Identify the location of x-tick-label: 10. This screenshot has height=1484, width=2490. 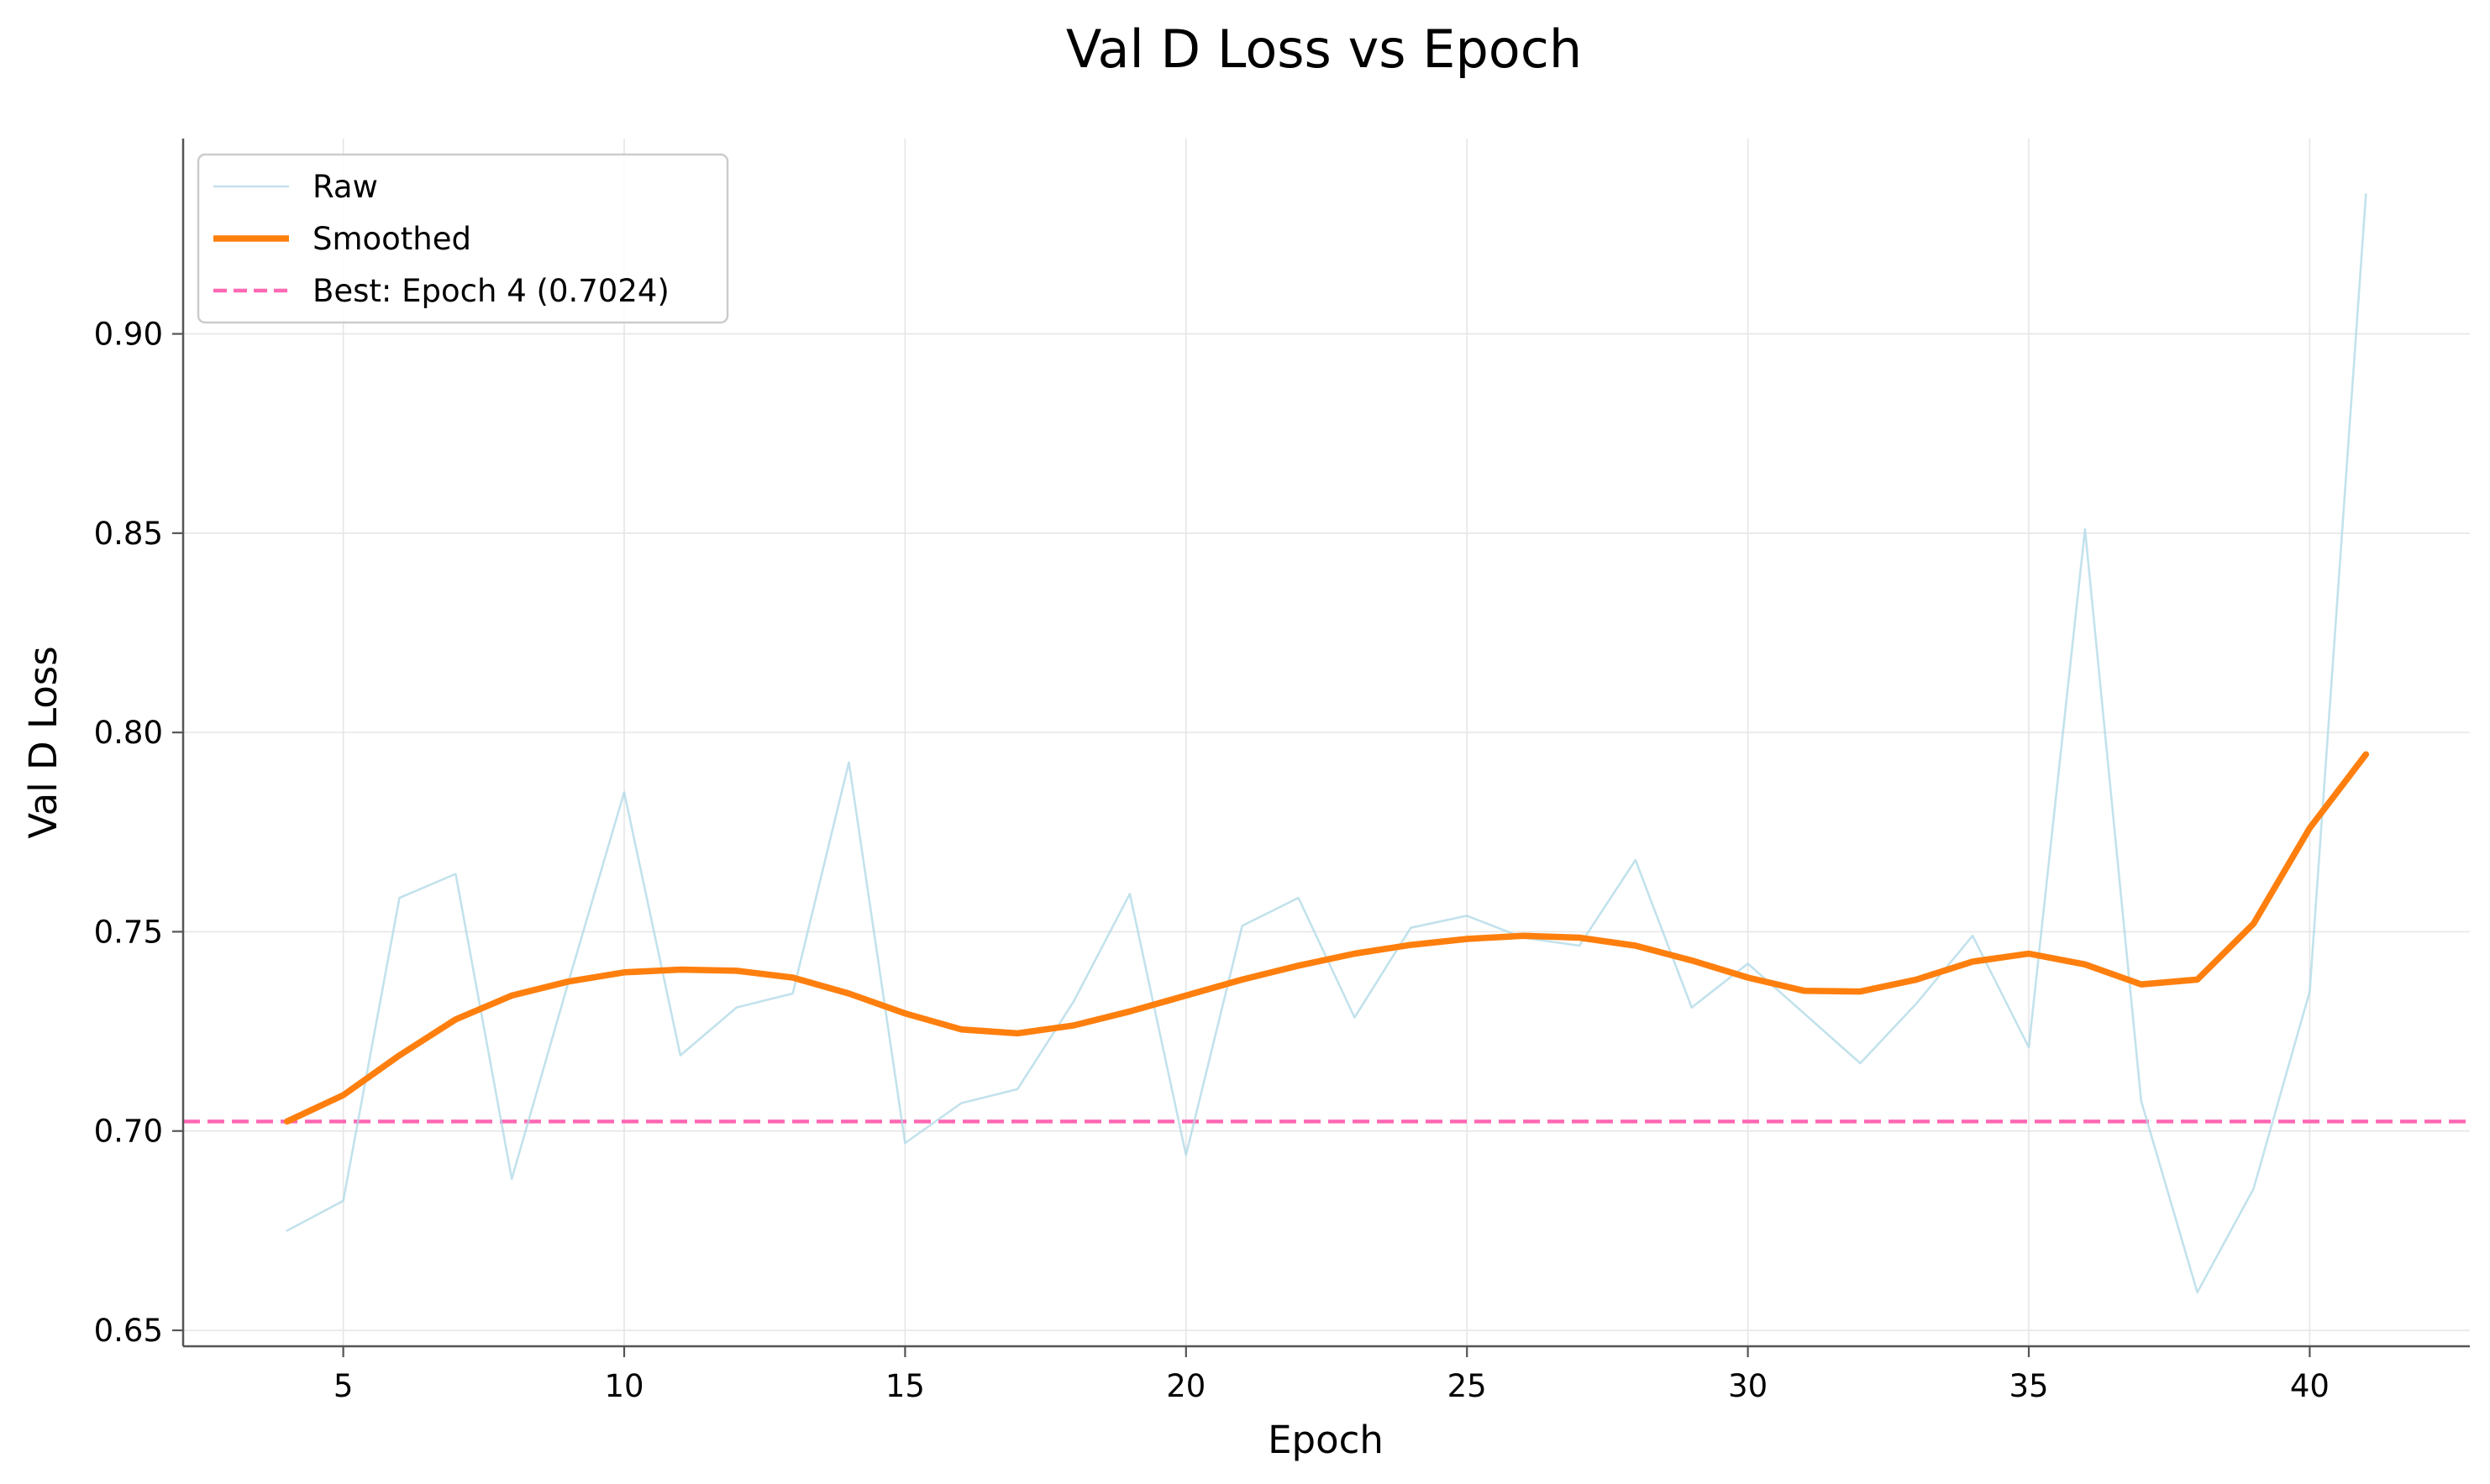
(624, 1386).